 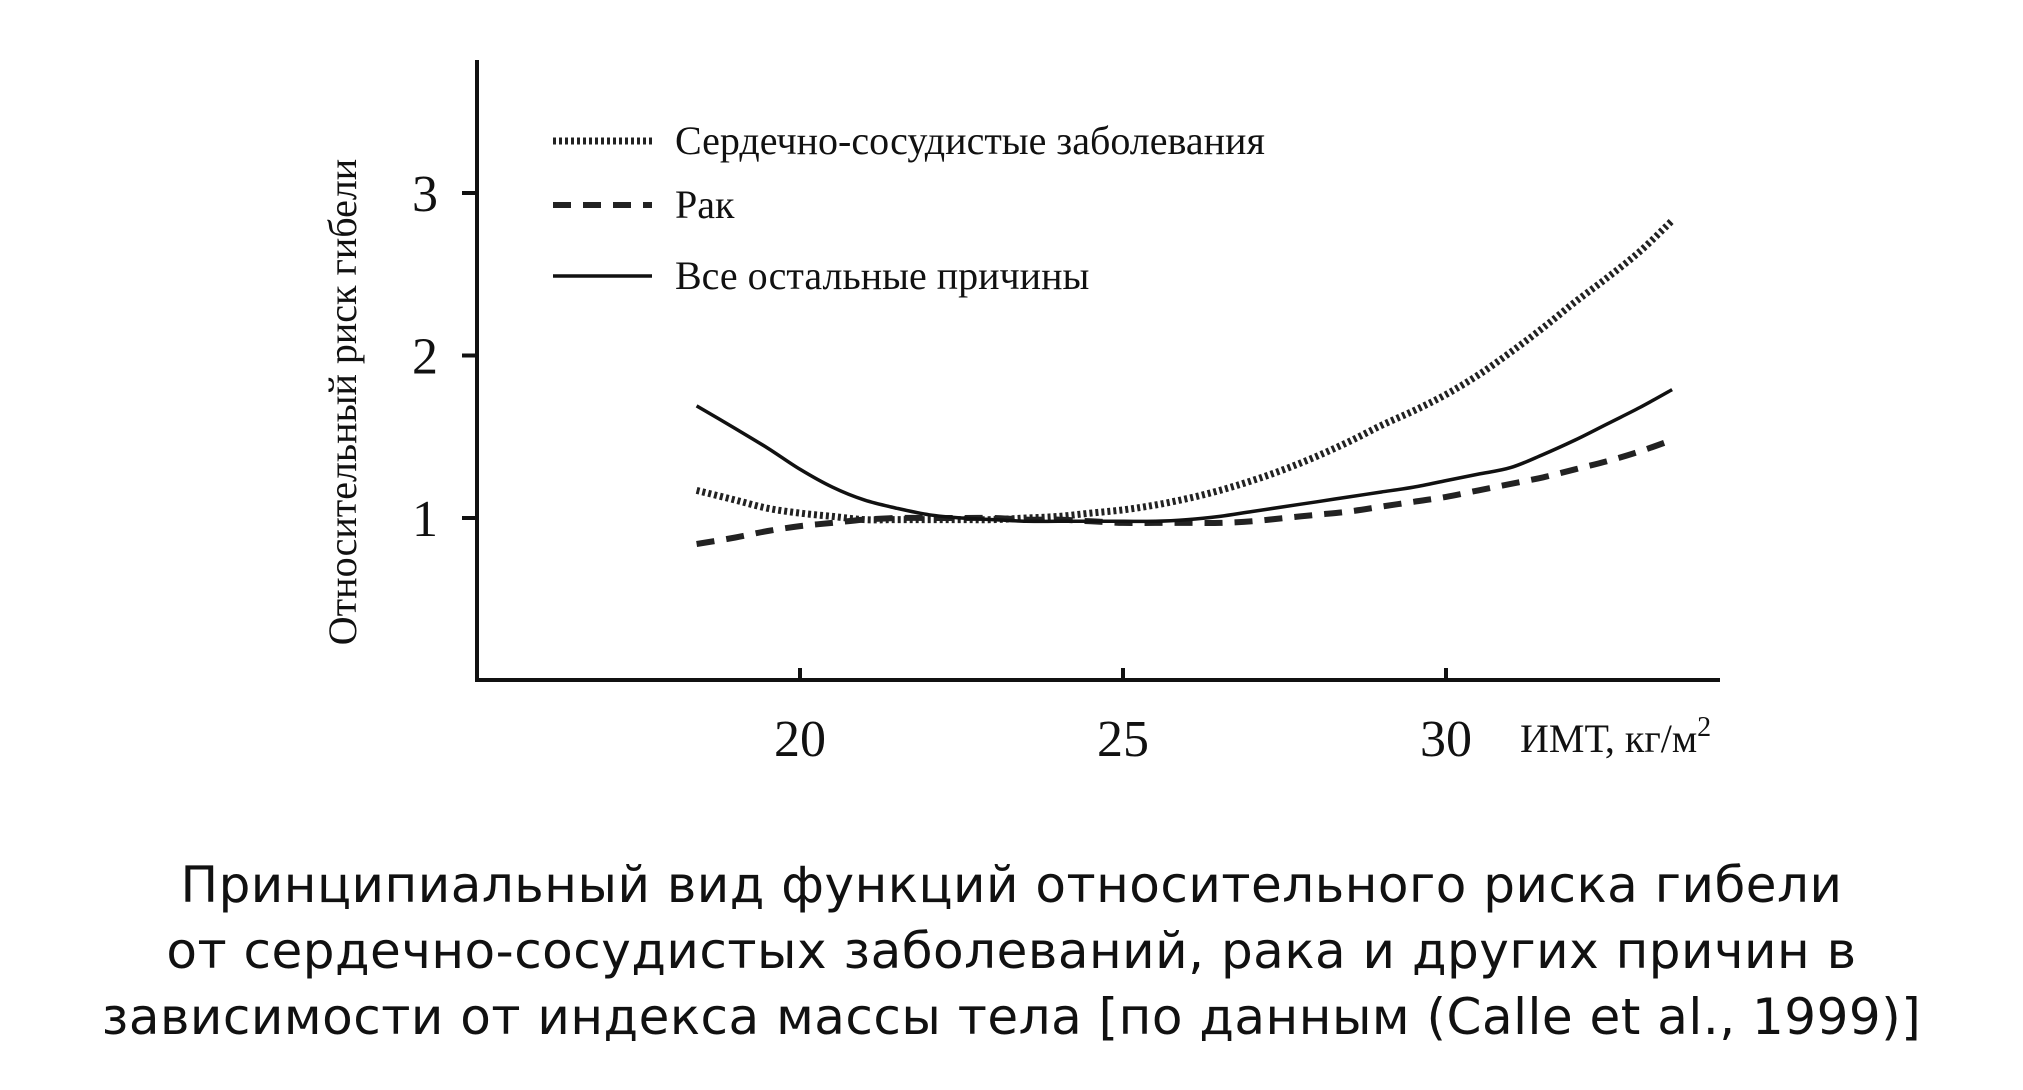 I want to click on x-ticks: 20 25 30, so click(x=1123, y=718).